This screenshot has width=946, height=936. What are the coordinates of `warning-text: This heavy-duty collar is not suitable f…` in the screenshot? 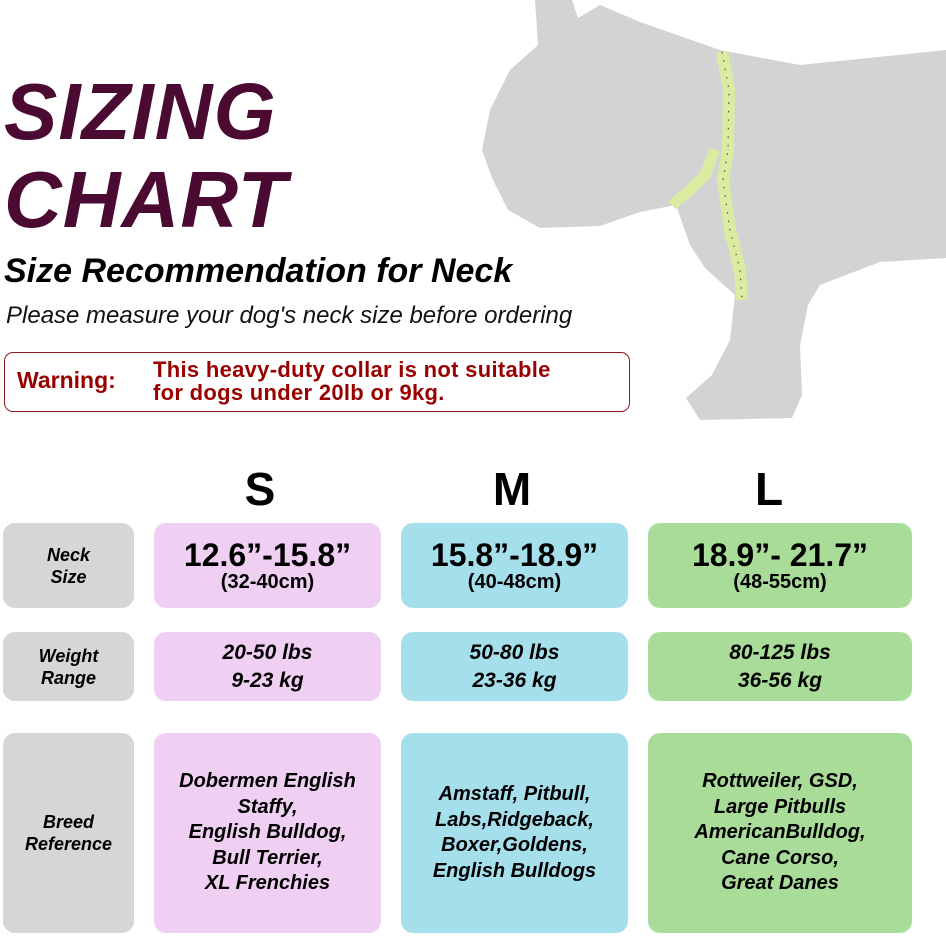 It's located at (352, 381).